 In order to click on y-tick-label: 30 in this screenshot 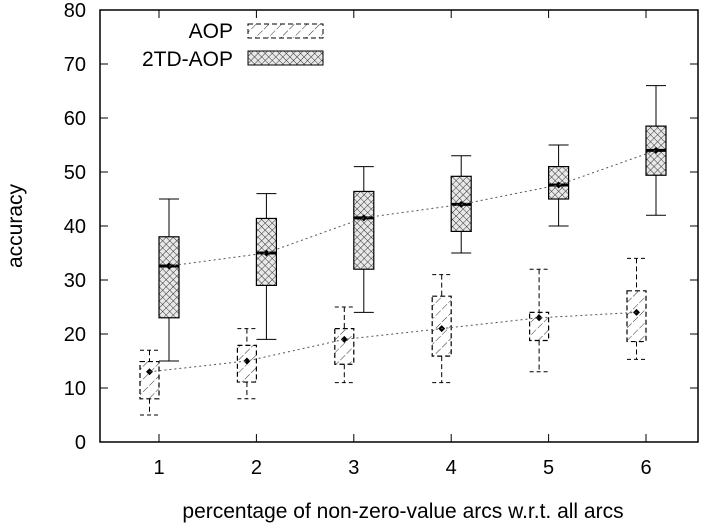, I will do `click(75, 281)`.